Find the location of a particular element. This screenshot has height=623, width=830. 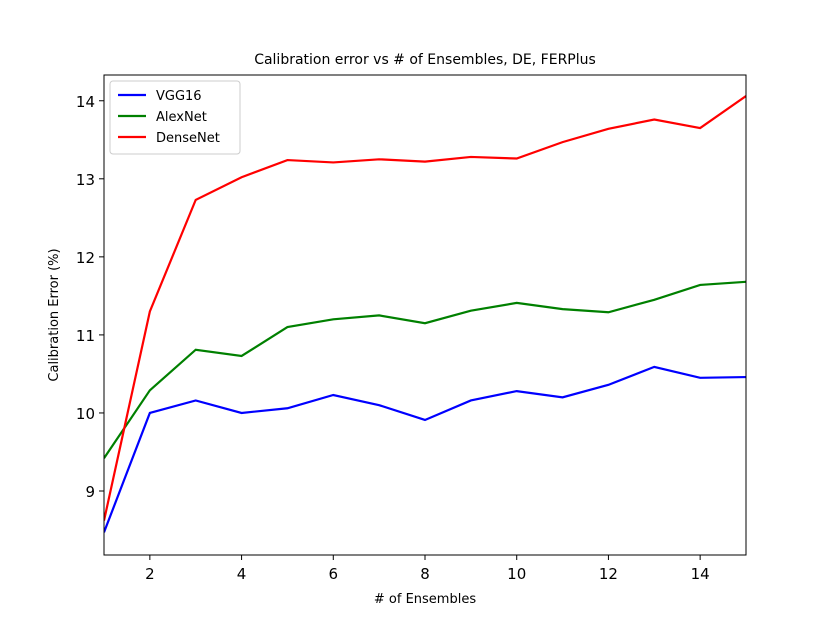

x-tick-label: 2 is located at coordinates (150, 574).